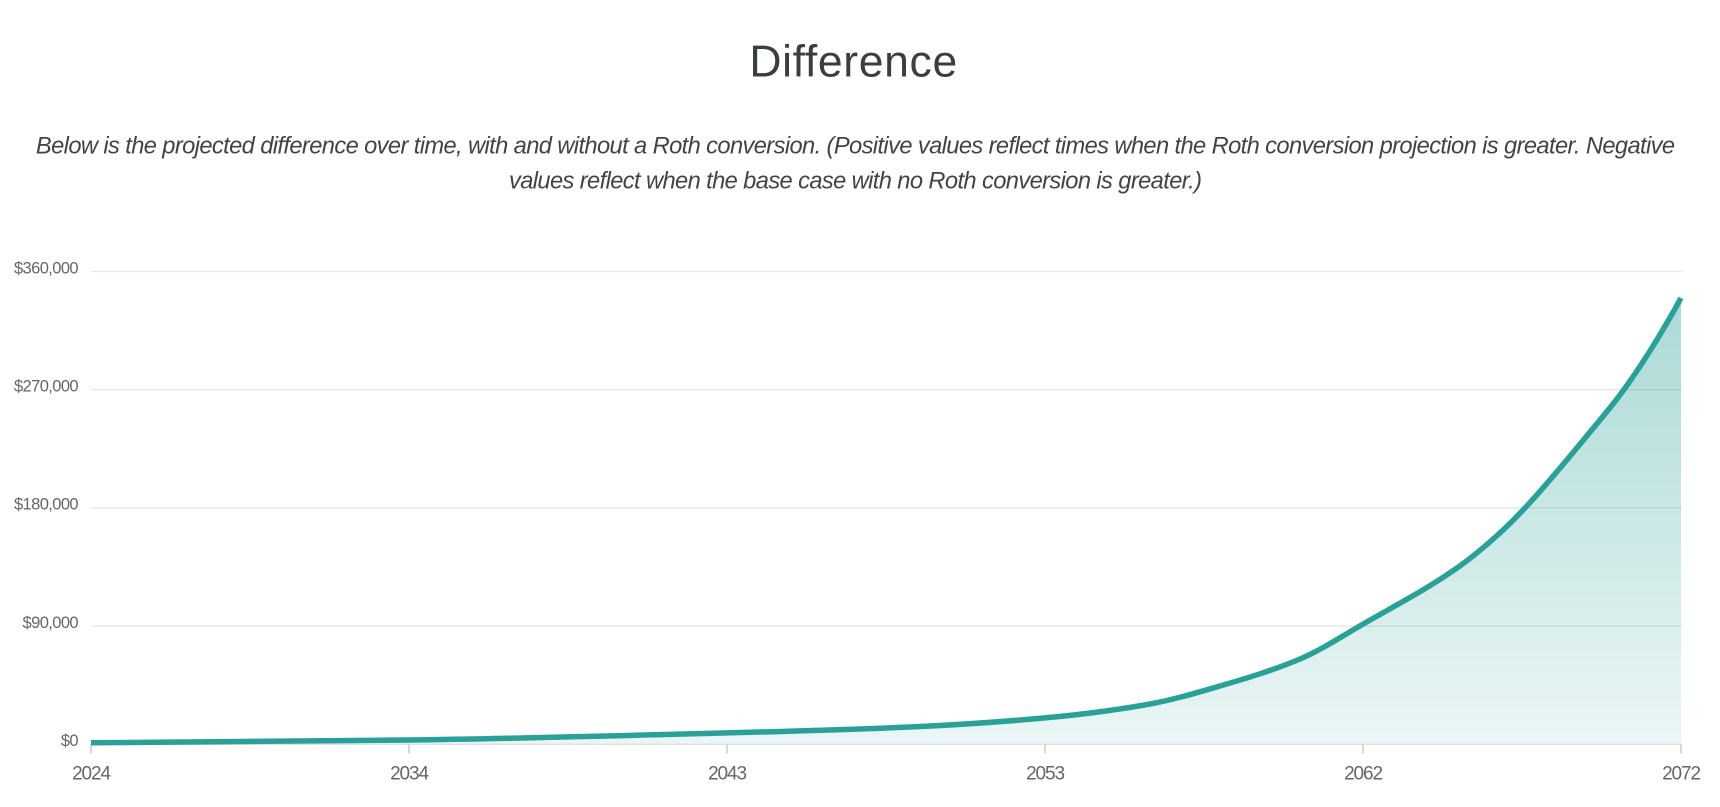 This screenshot has height=807, width=1720. What do you see at coordinates (1681, 774) in the screenshot?
I see `svg-text: 2072` at bounding box center [1681, 774].